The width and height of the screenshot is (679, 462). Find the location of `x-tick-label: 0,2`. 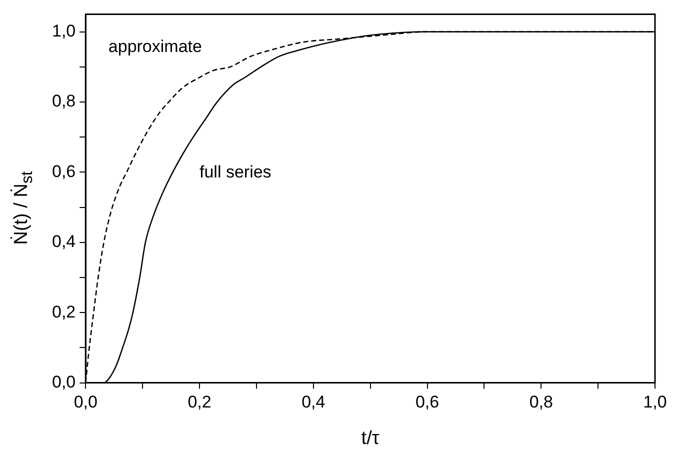

x-tick-label: 0,2 is located at coordinates (200, 402).